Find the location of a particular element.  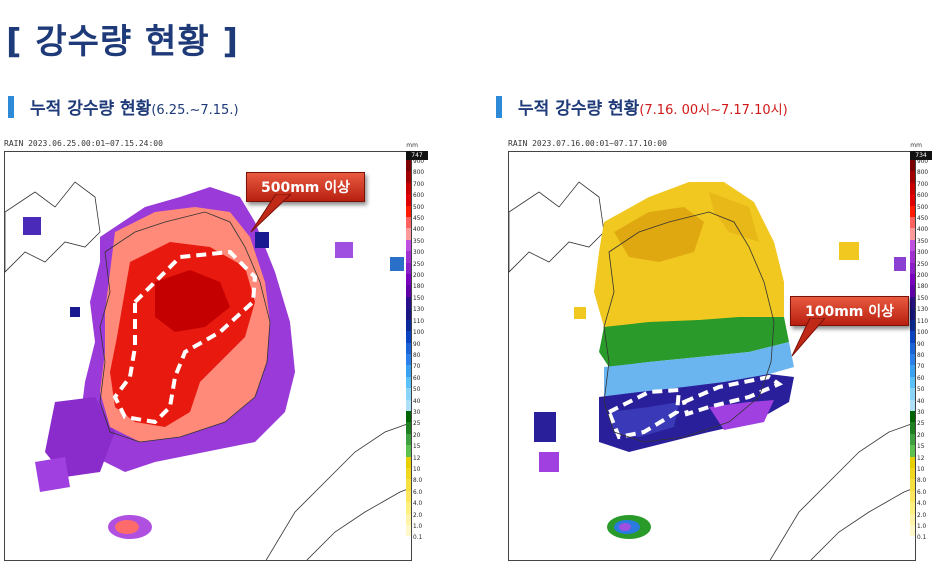

legend-tick-label: 60 is located at coordinates (921, 378).